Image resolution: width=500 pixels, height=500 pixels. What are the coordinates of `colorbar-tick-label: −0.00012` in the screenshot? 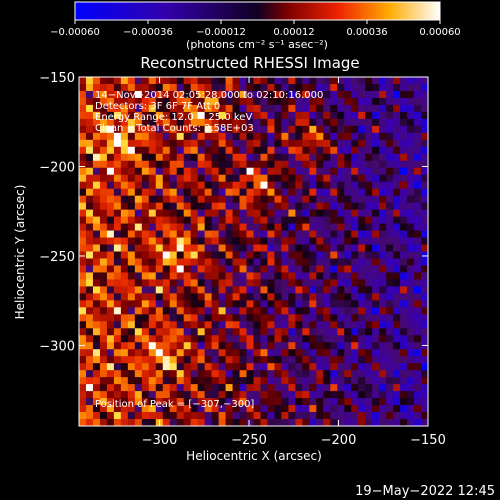 It's located at (221, 32).